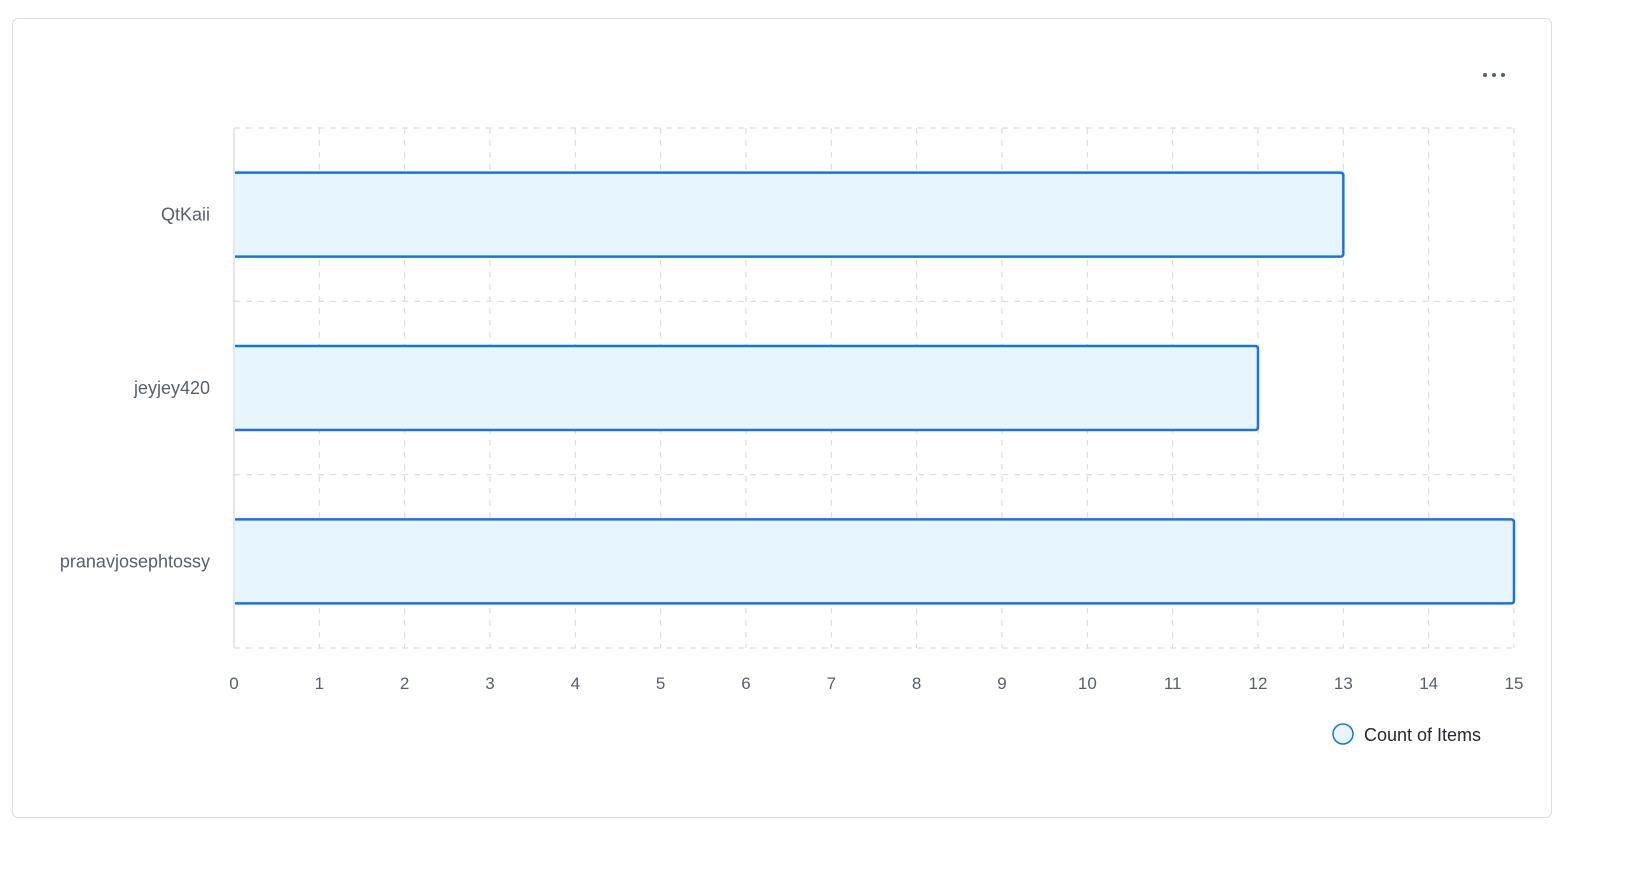 The width and height of the screenshot is (1646, 870). I want to click on x-tick-label: 1, so click(319, 683).